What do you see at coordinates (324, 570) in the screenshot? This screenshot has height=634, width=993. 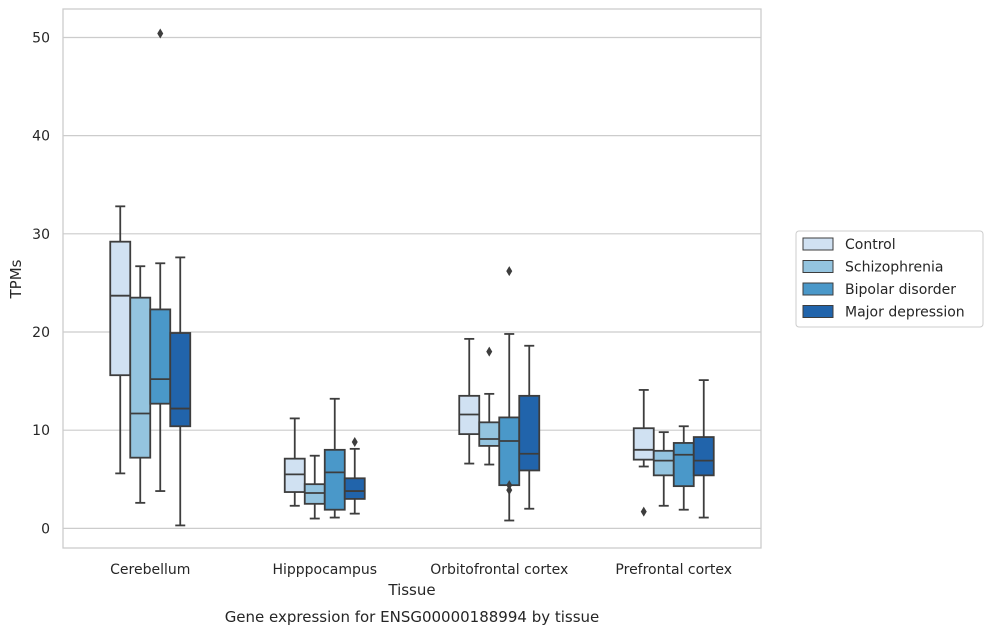 I see `x-tick-label-2: Hipppocampus` at bounding box center [324, 570].